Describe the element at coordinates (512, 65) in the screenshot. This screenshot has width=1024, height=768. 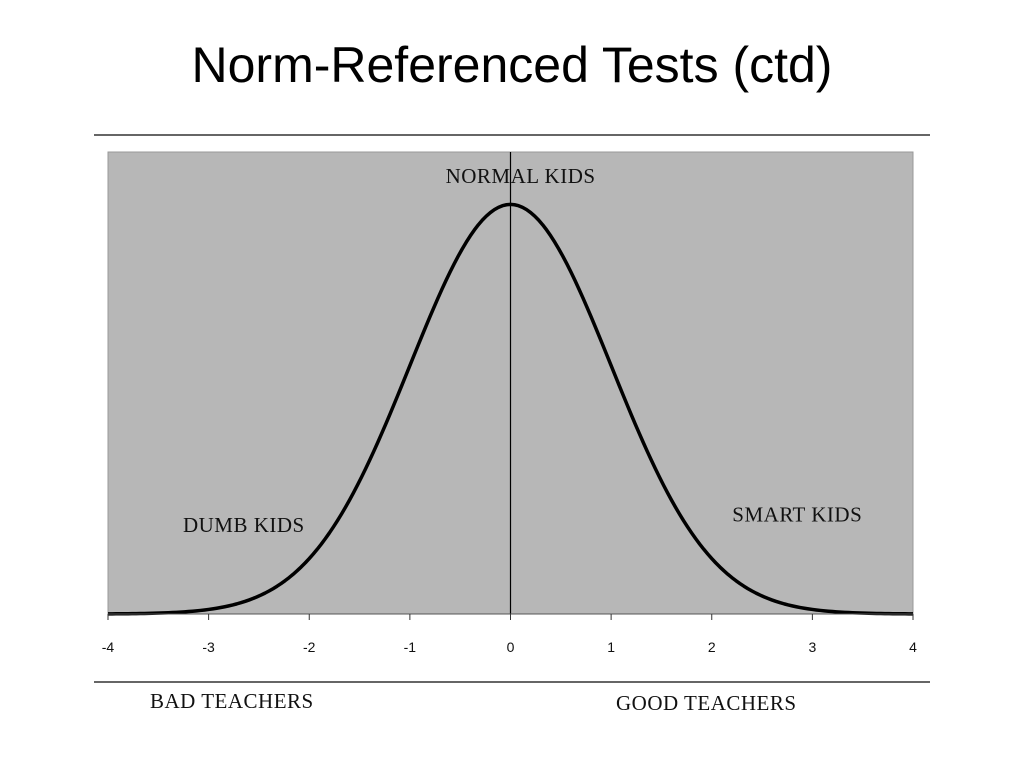
I see `slide-title: Norm-Referenced Tests (ctd)` at that location.